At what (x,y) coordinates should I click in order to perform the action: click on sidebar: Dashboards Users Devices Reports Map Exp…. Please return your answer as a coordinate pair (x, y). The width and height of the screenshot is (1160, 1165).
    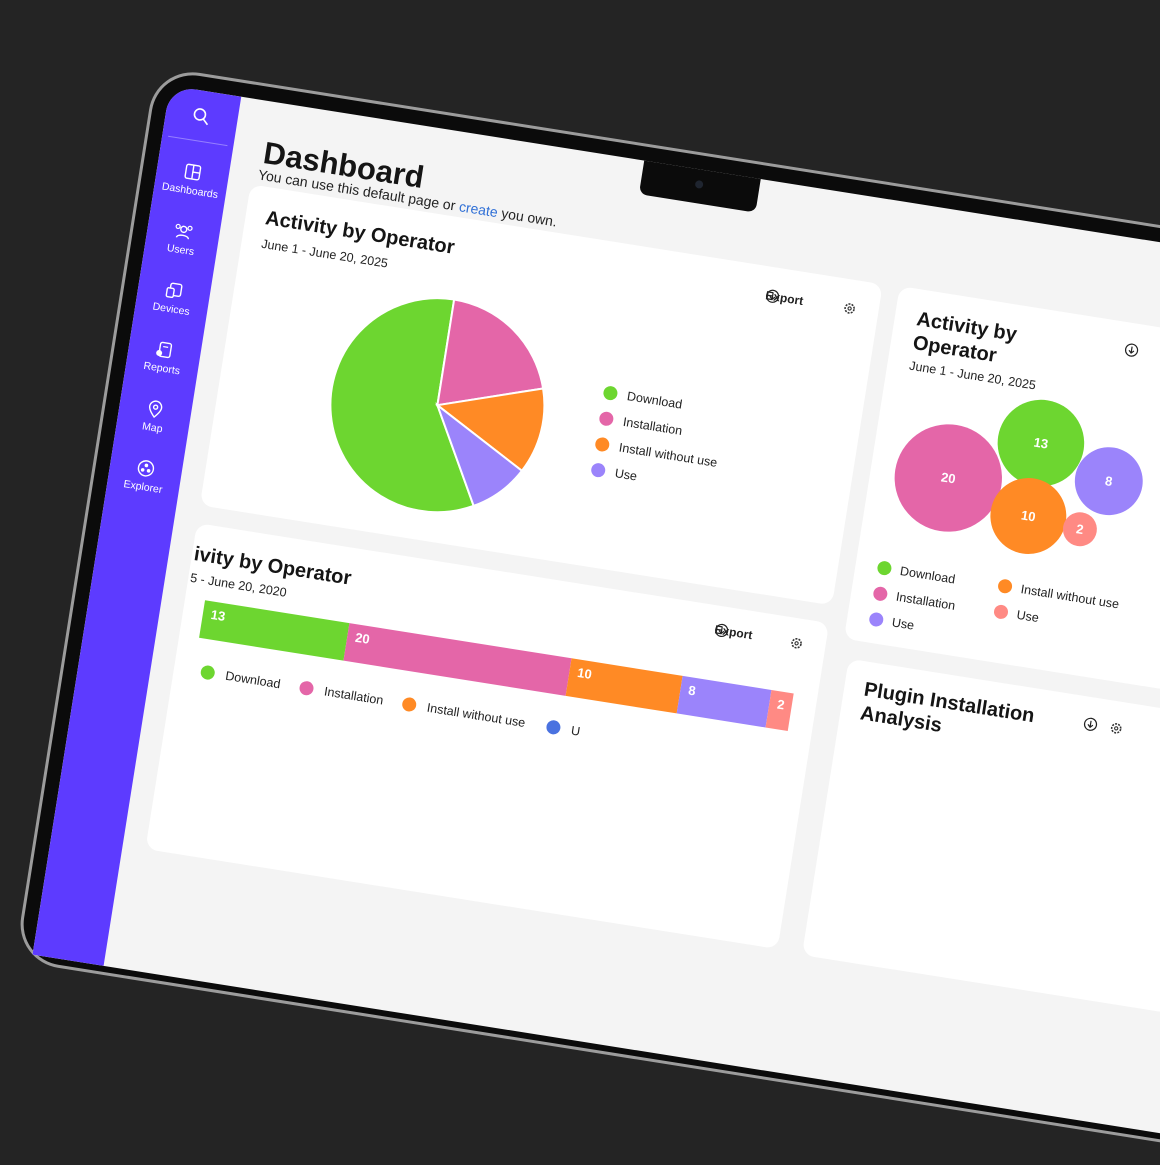
    Looking at the image, I should click on (137, 525).